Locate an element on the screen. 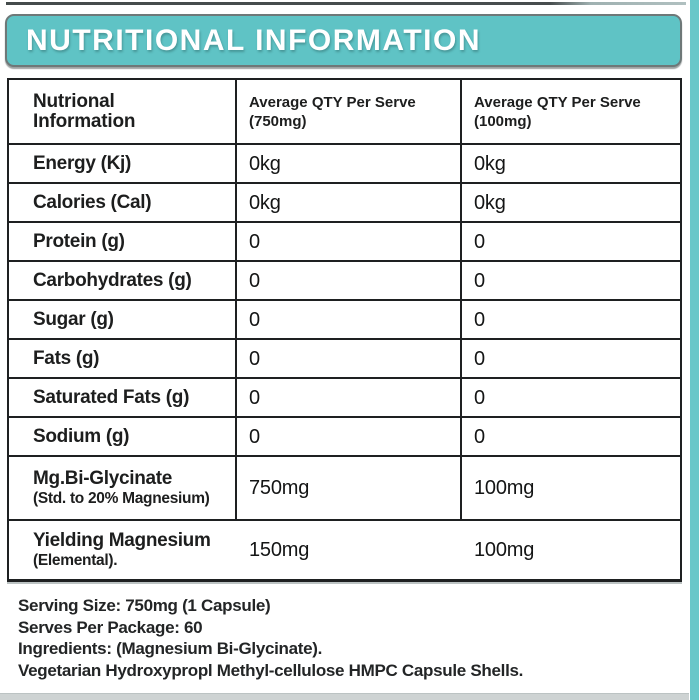 The width and height of the screenshot is (700, 700). row-label-cell: Saturated Fats (g) is located at coordinates (122, 397).